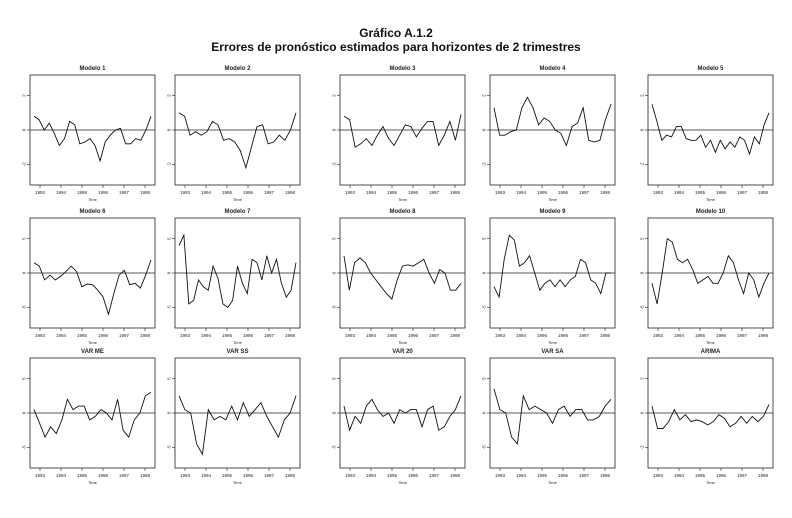  What do you see at coordinates (552, 69) in the screenshot?
I see `chart-title: Modelo 4` at bounding box center [552, 69].